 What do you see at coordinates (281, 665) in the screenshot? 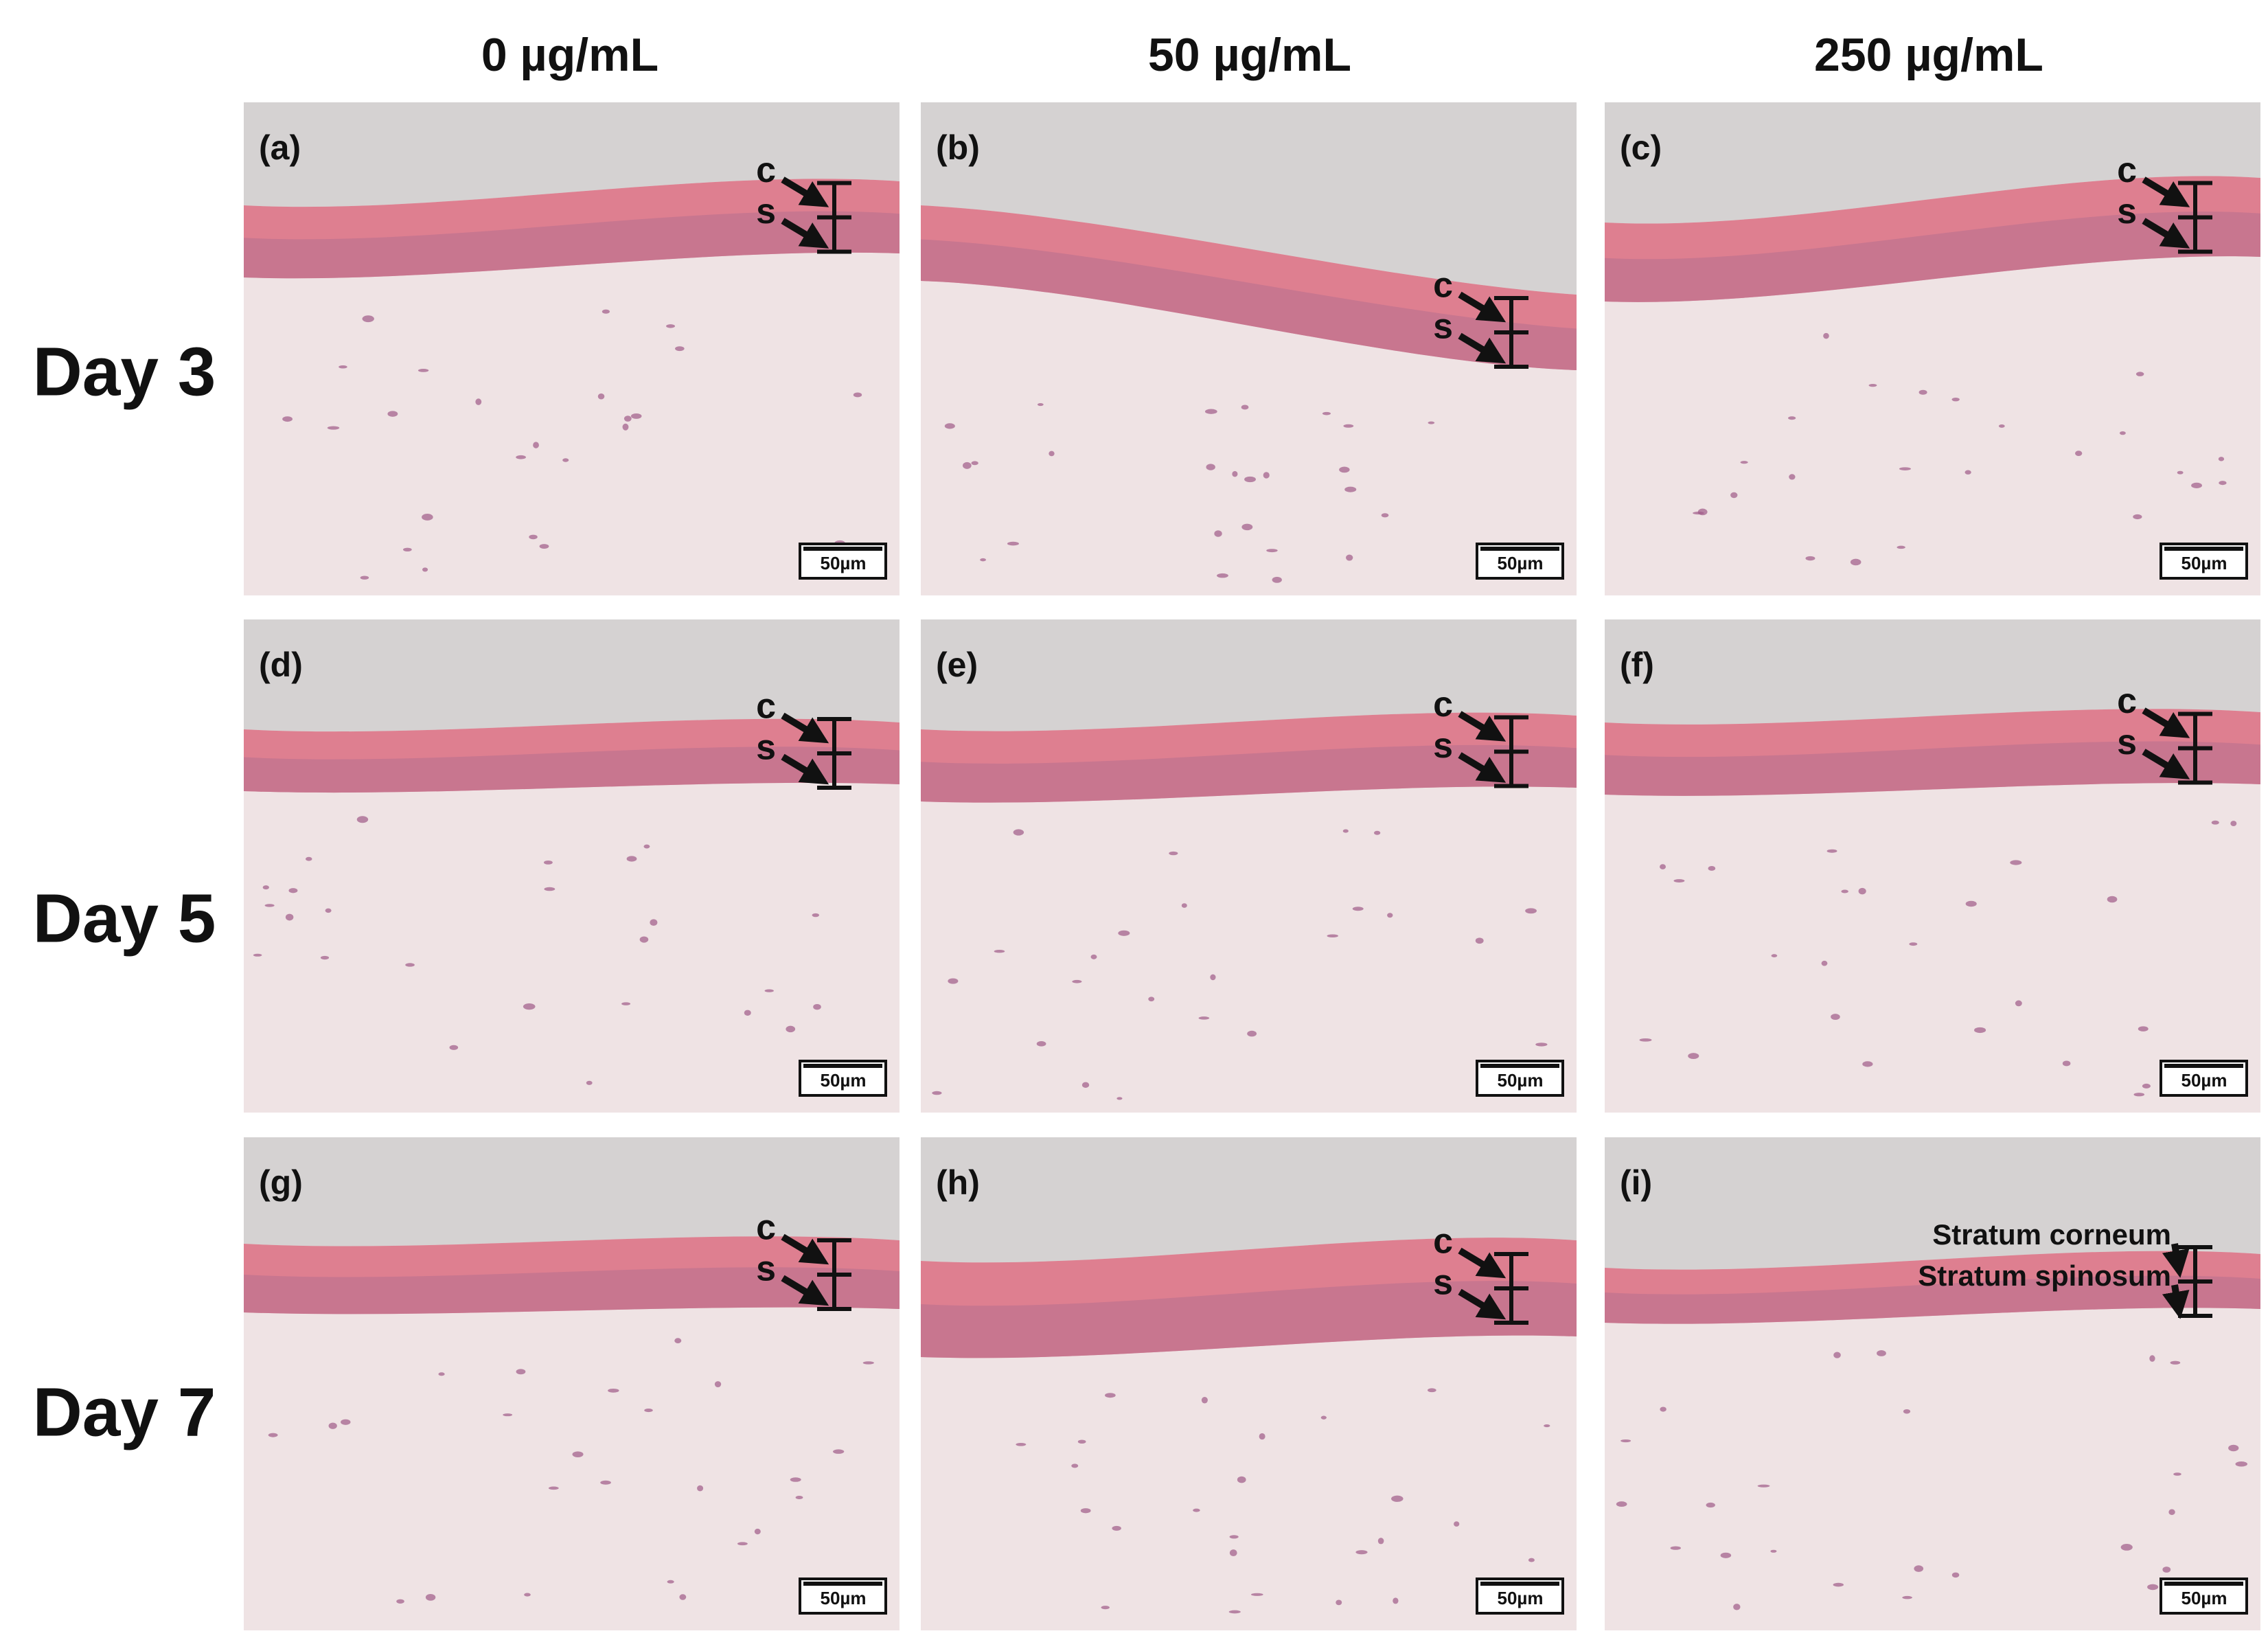
I see `panel-label: (d)` at bounding box center [281, 665].